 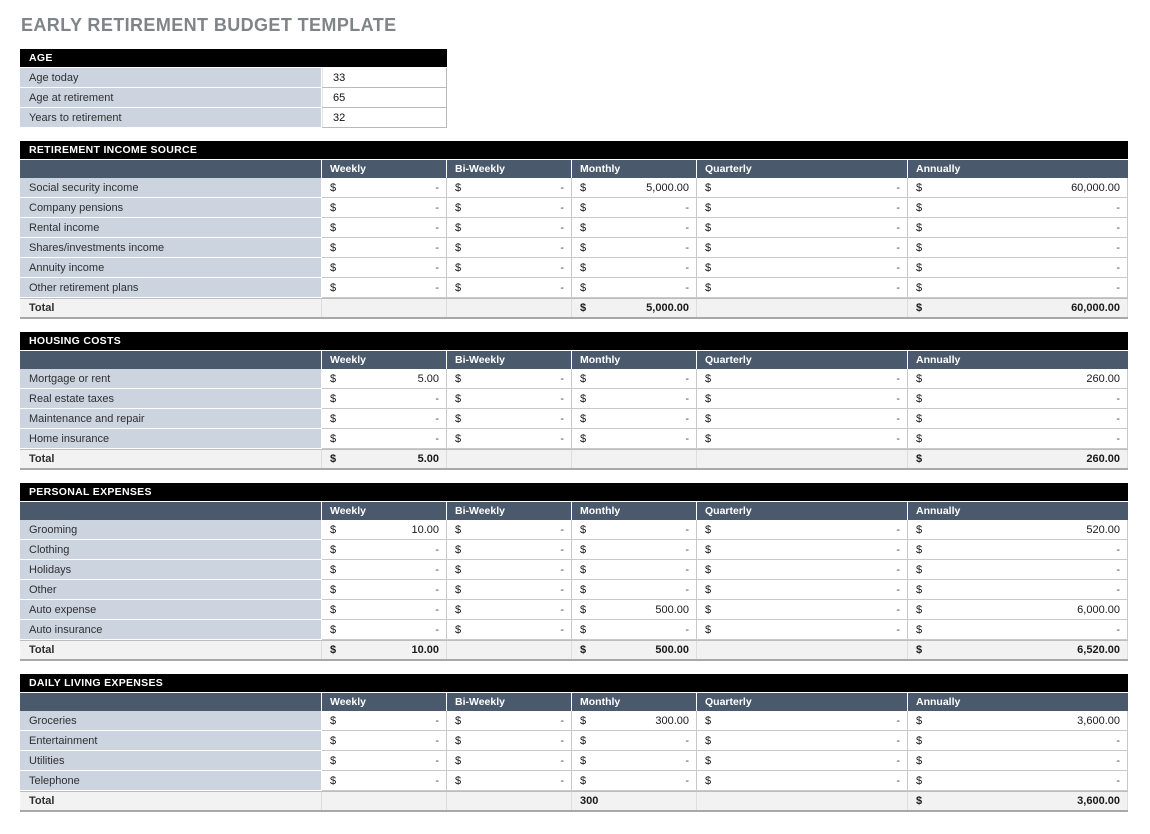 What do you see at coordinates (384, 118) in the screenshot?
I see `age-value-cell: 32` at bounding box center [384, 118].